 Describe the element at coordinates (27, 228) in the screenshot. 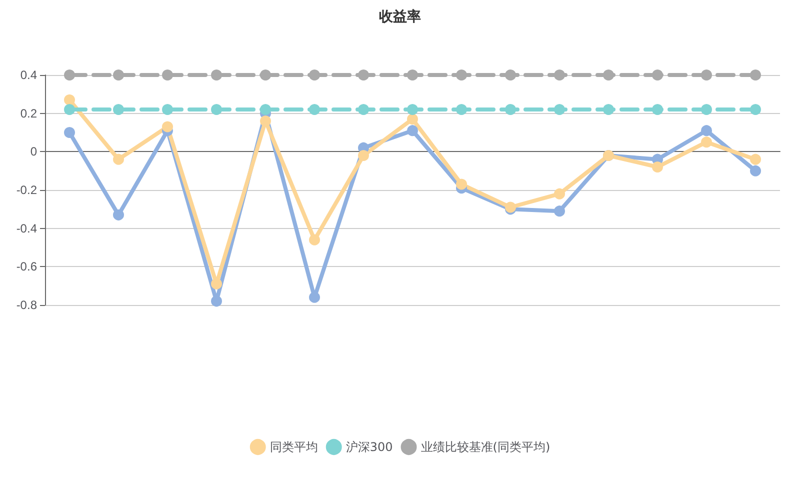

I see `y-tick-label: -0.4` at that location.